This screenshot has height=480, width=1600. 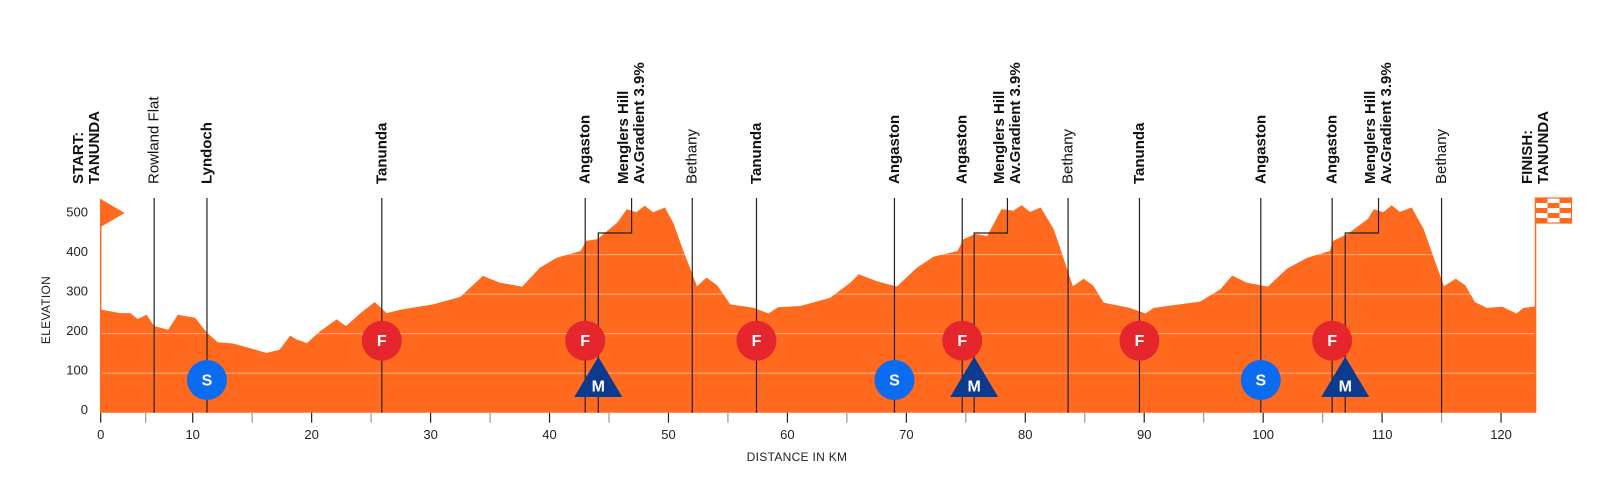 What do you see at coordinates (206, 153) in the screenshot?
I see `waypoint-label: Lyndoch` at bounding box center [206, 153].